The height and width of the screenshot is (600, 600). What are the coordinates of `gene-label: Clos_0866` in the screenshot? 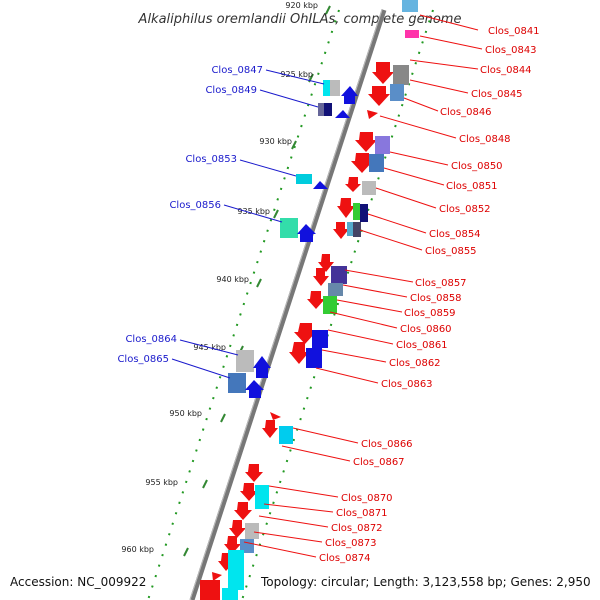 It's located at (387, 444).